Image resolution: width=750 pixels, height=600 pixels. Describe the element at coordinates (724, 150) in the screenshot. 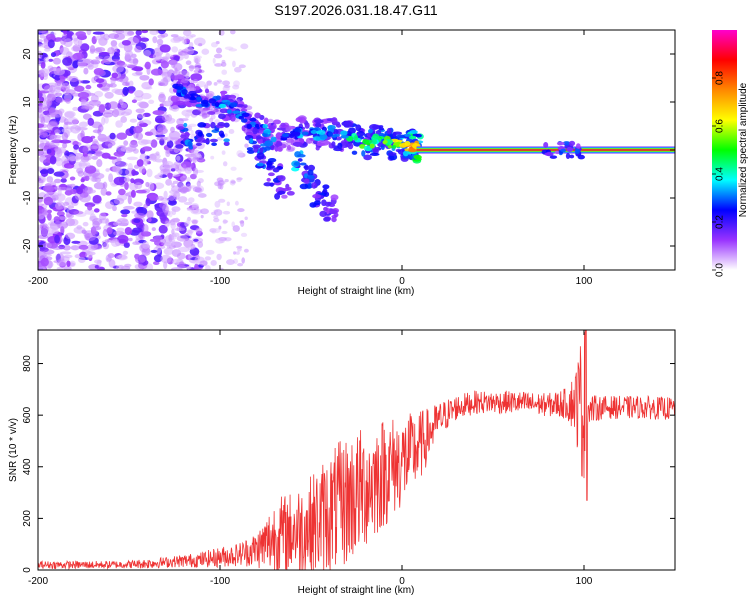

I see `colorbar-gradient` at that location.